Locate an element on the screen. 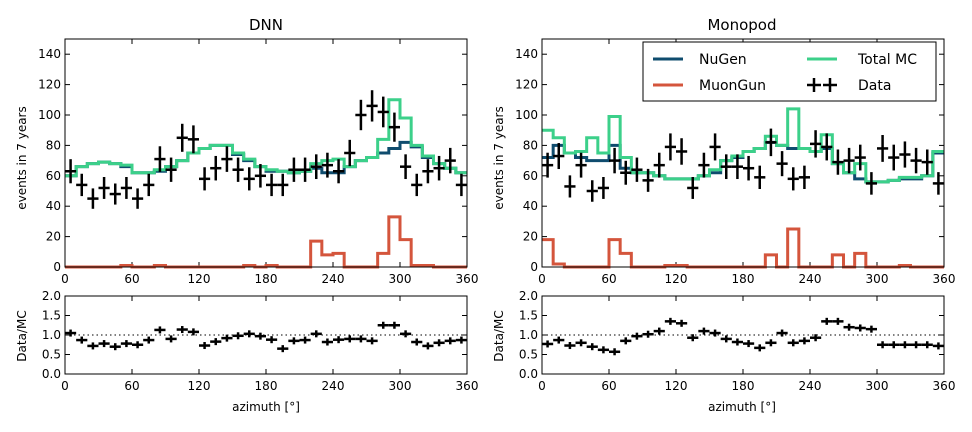  legend-swatch-data is located at coordinates (822, 85).